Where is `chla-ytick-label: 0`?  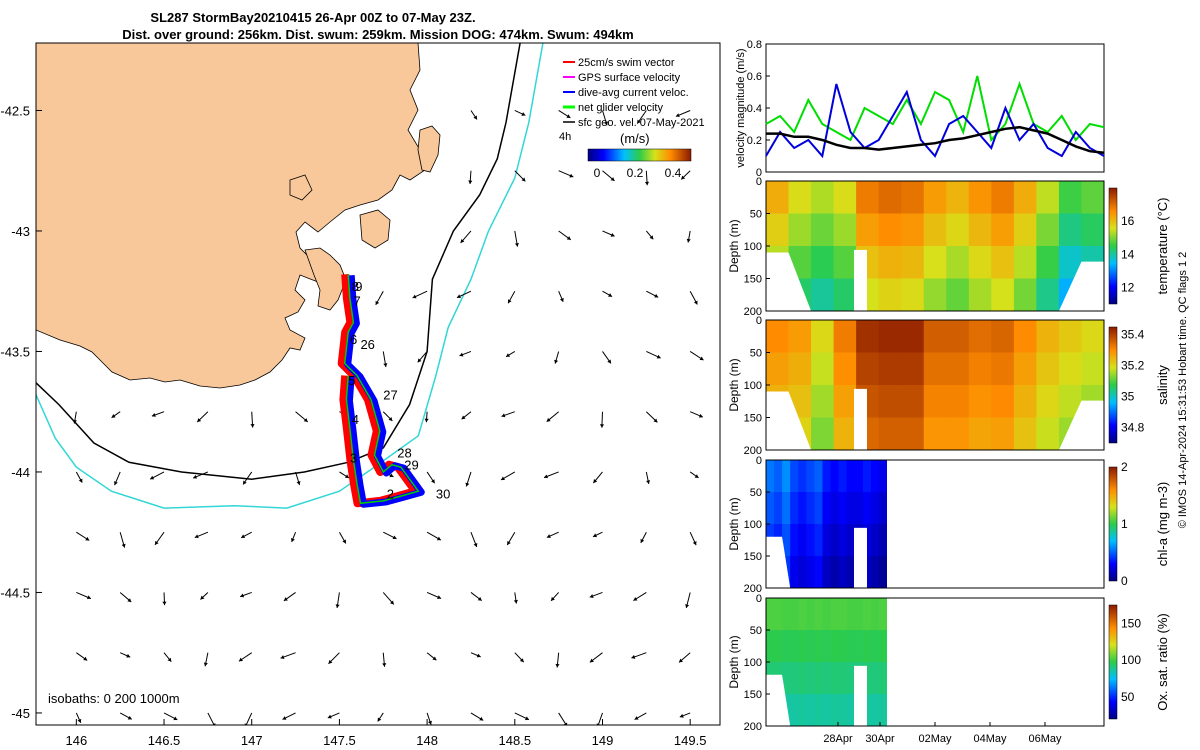
chla-ytick-label: 0 is located at coordinates (759, 461).